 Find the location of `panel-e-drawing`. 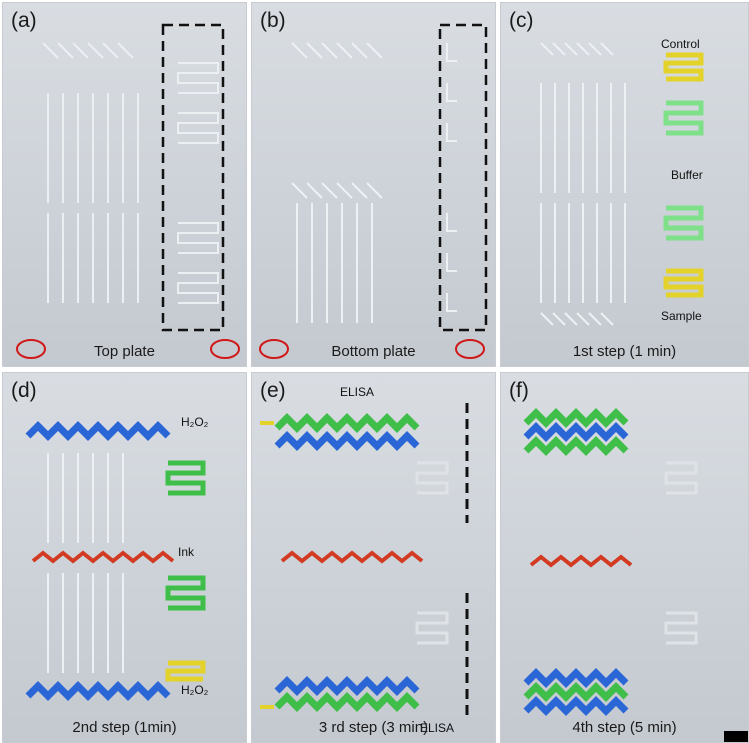

panel-e-drawing is located at coordinates (364, 560).